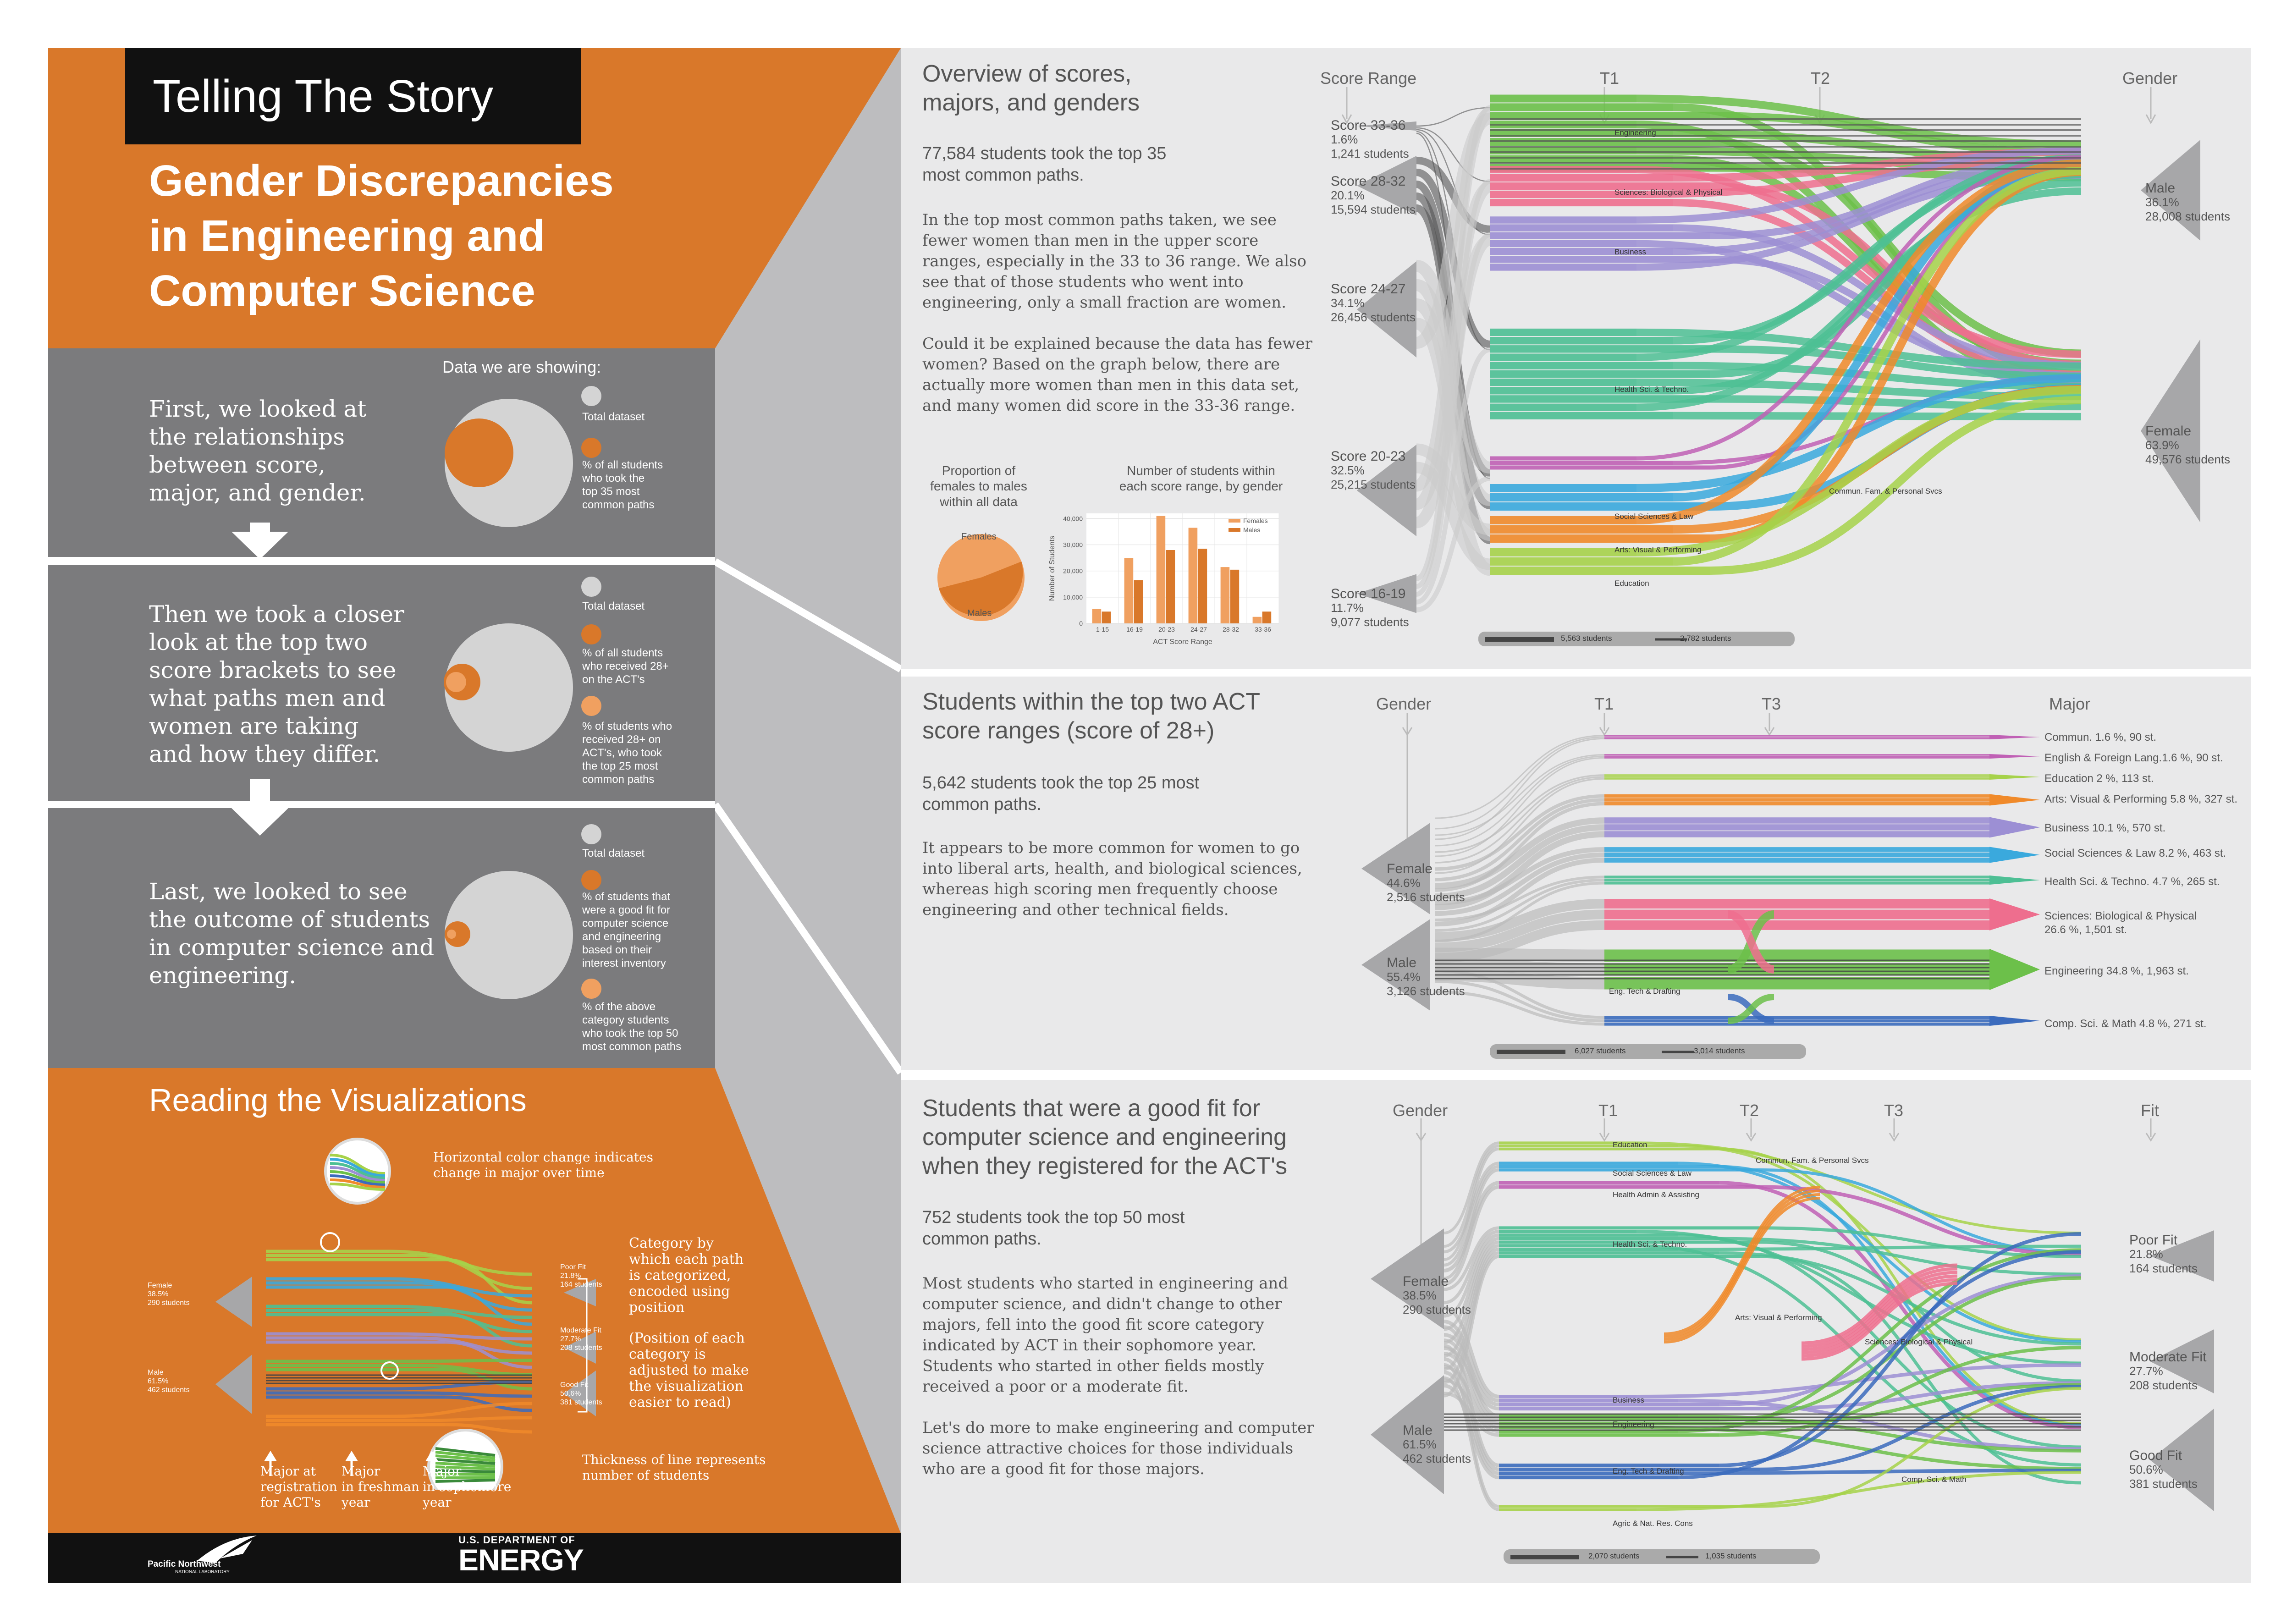  I want to click on key-line-icon, so click(1595, 1052).